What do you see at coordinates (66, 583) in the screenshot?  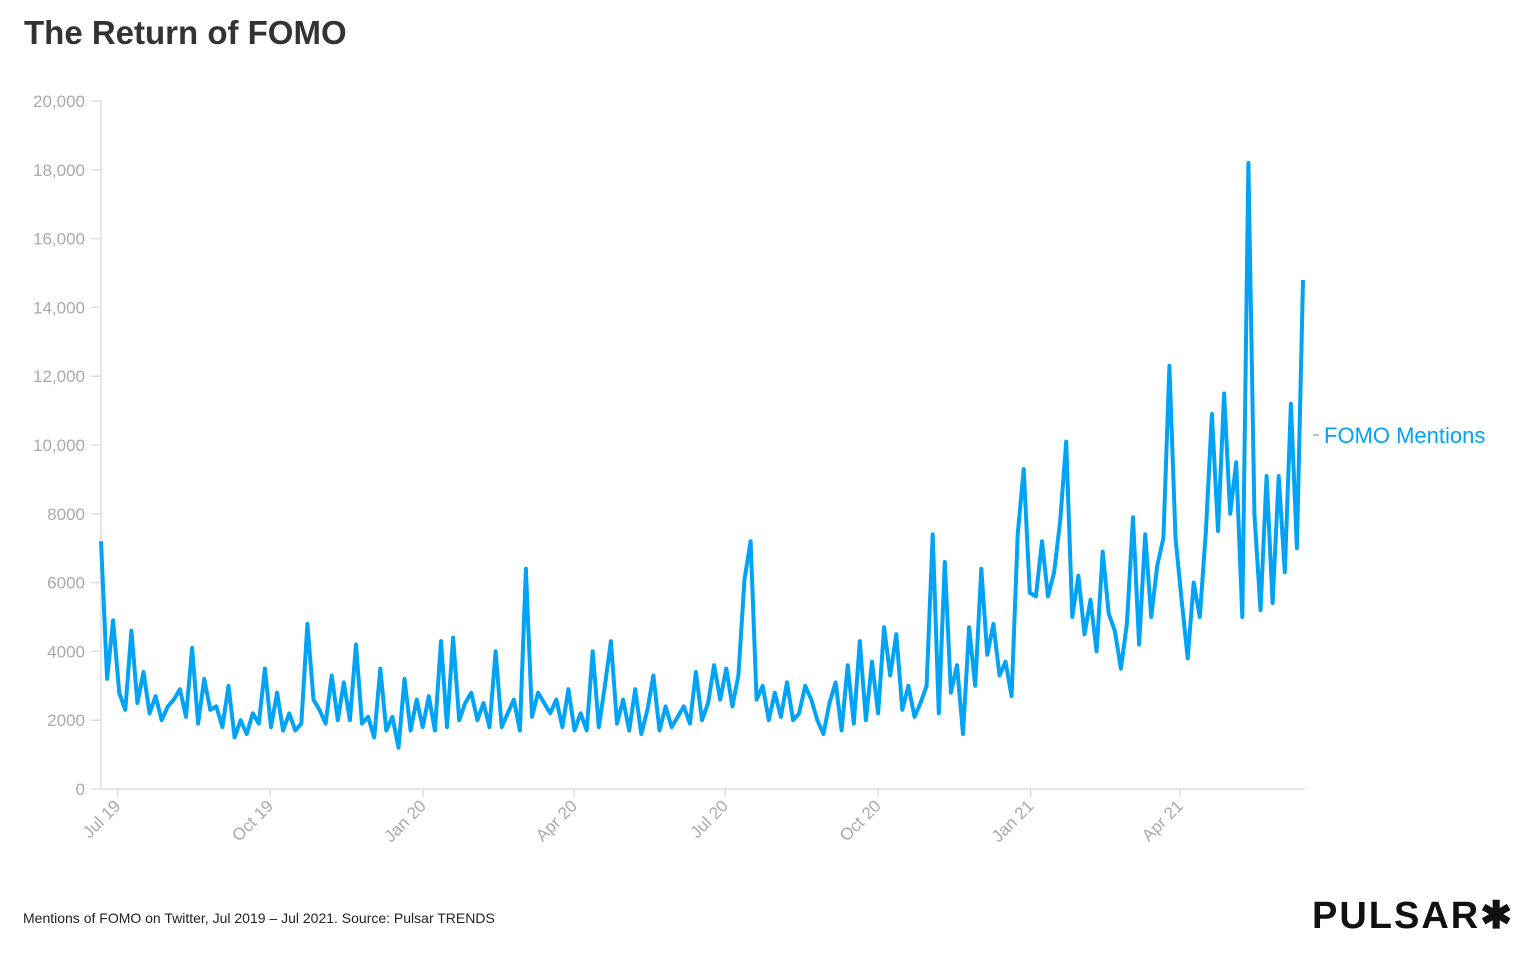 I see `y-tick-label: 6000` at bounding box center [66, 583].